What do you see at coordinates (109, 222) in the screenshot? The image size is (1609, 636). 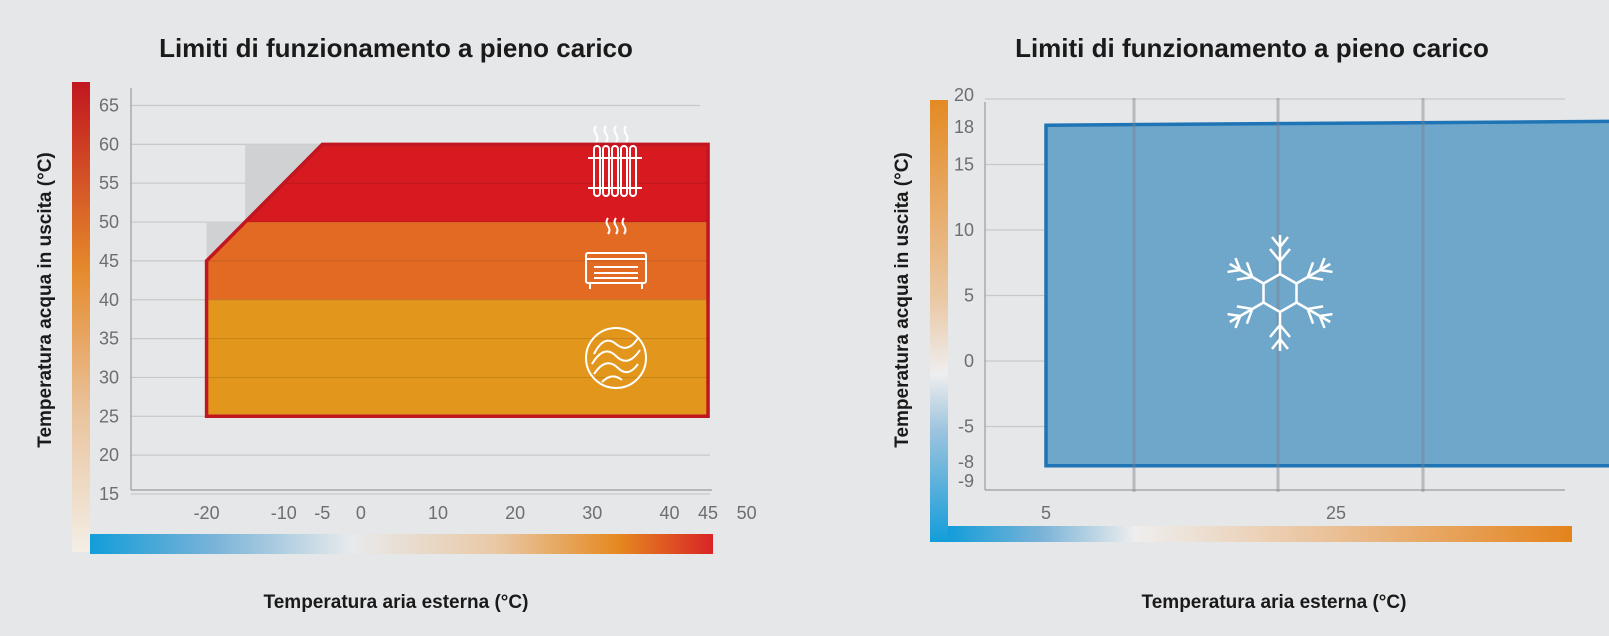 I see `y-tick-label: 50` at bounding box center [109, 222].